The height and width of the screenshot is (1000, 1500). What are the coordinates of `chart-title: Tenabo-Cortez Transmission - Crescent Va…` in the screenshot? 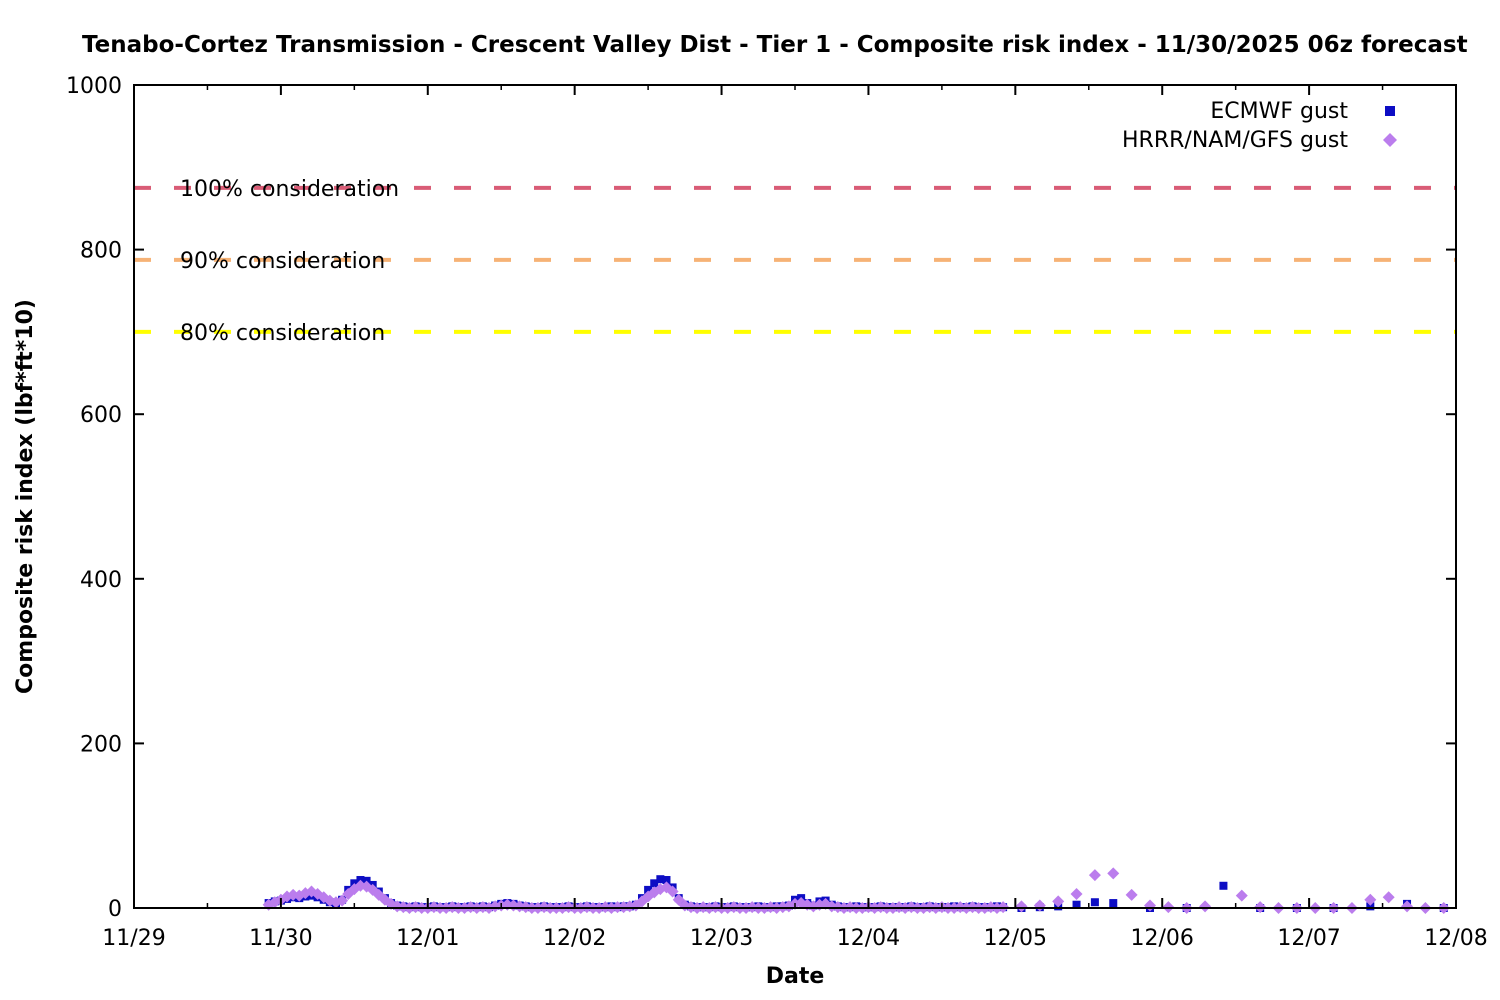 It's located at (775, 45).